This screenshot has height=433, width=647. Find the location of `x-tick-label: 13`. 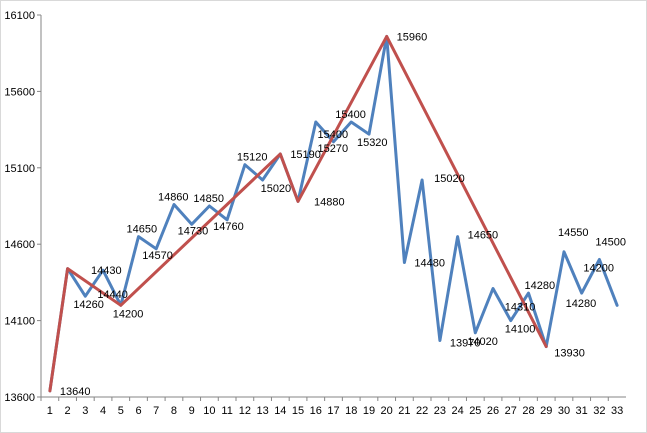

x-tick-label: 13 is located at coordinates (262, 411).